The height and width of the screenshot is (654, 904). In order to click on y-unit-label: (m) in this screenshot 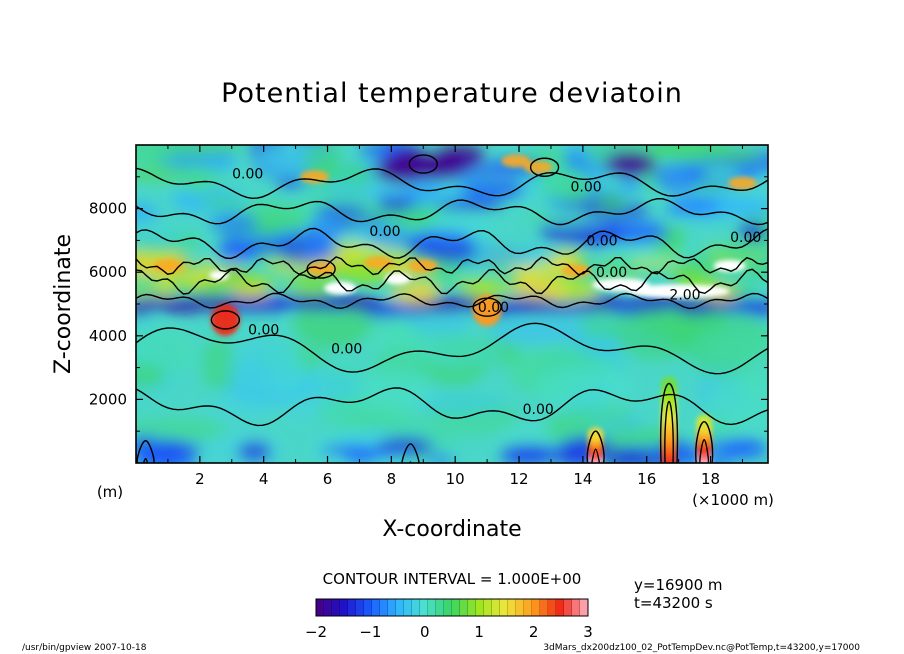, I will do `click(110, 492)`.